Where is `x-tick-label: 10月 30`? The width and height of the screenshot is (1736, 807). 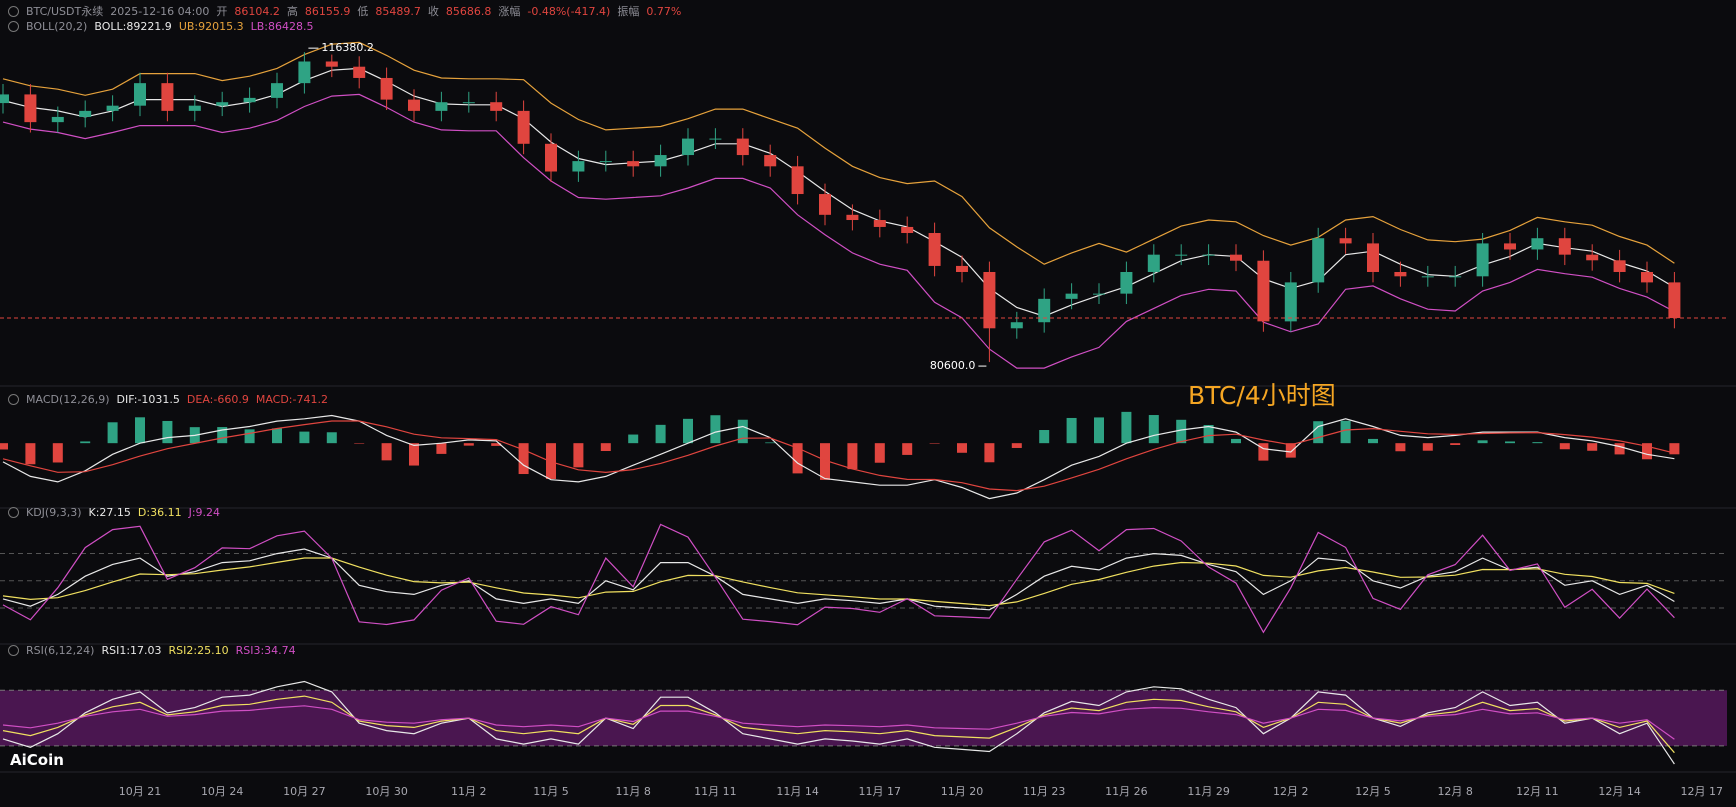
x-tick-label: 10月 30 is located at coordinates (386, 791).